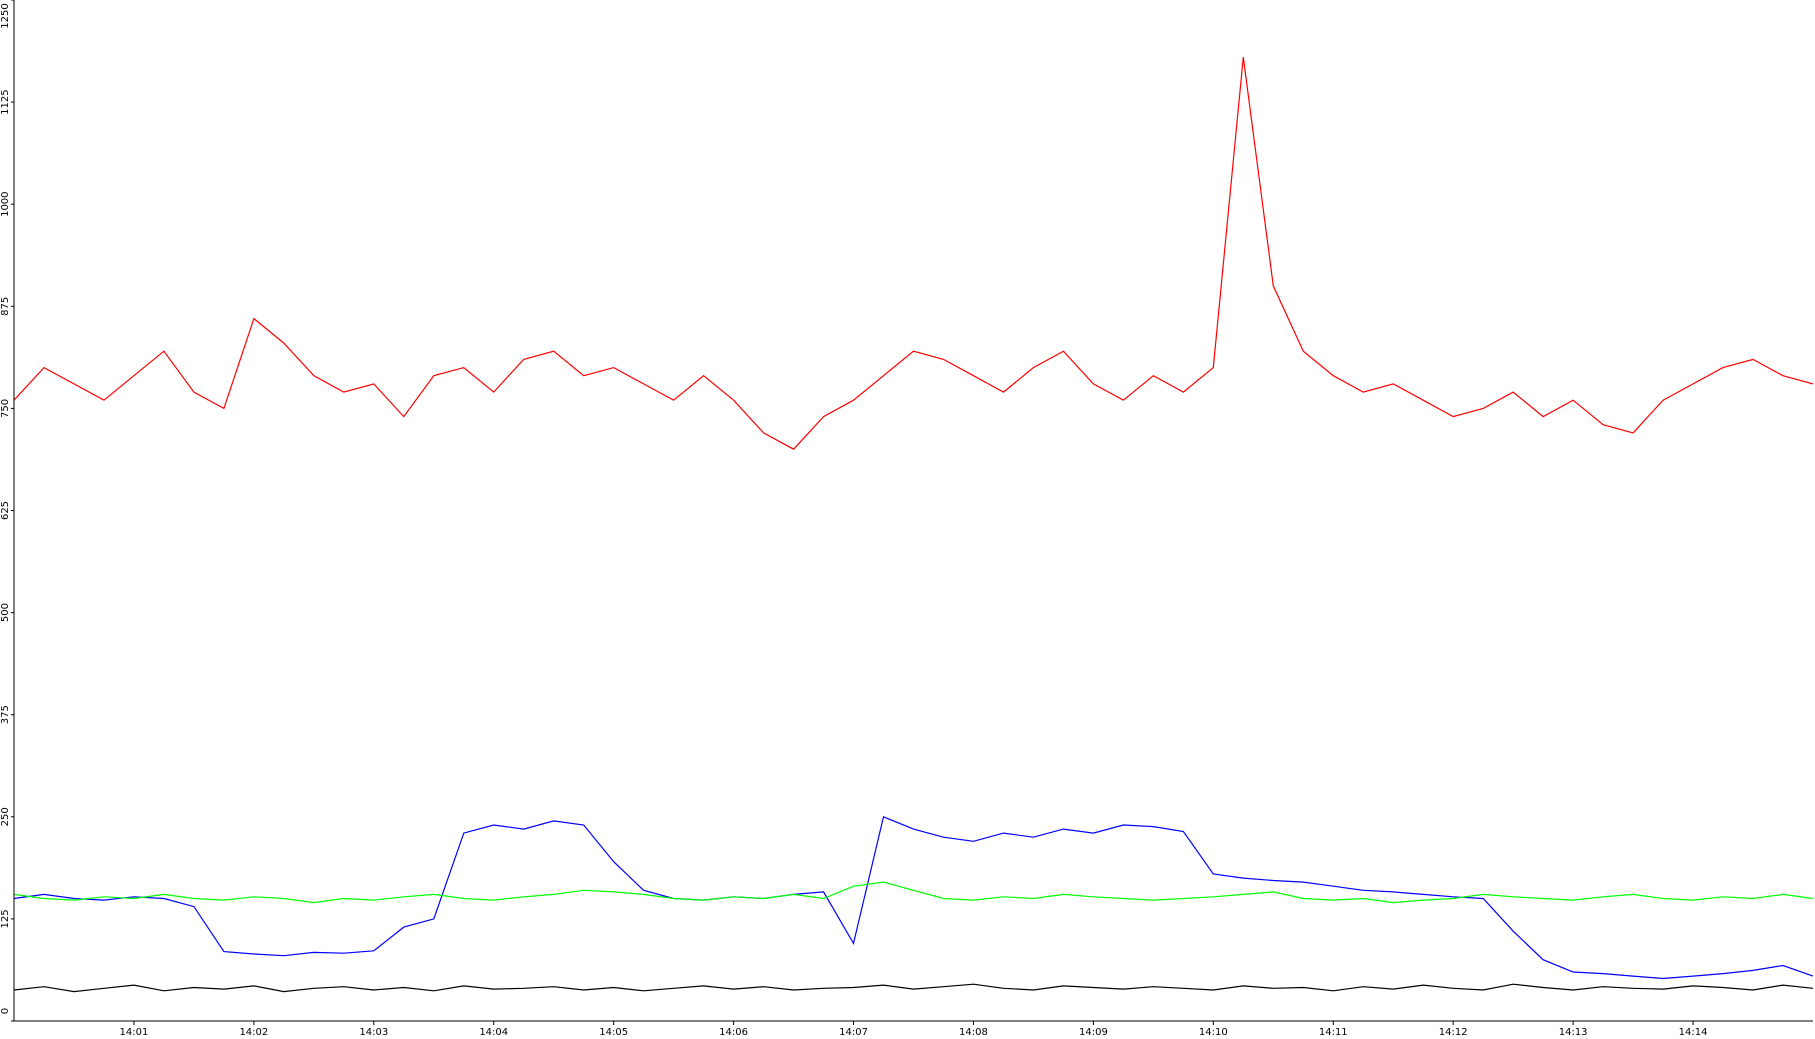 The image size is (1815, 1039). Describe the element at coordinates (1333, 1032) in the screenshot. I see `x-tick-label: 14:11` at that location.